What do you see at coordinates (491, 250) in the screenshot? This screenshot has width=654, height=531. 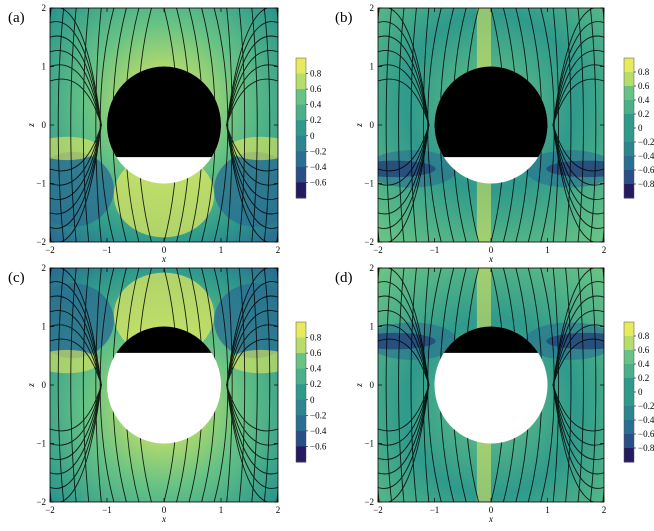 I see `x-tick-label: 0` at bounding box center [491, 250].